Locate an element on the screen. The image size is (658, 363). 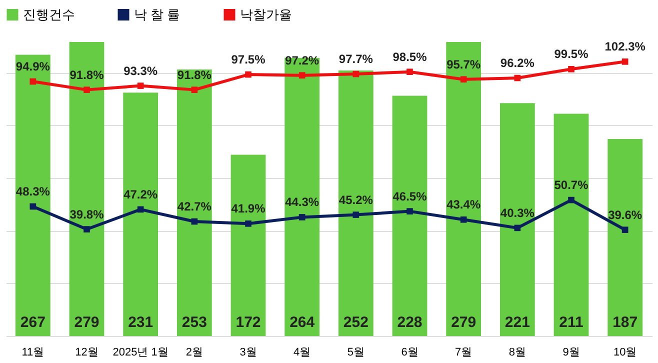
data-label: 94.9% is located at coordinates (33, 66).